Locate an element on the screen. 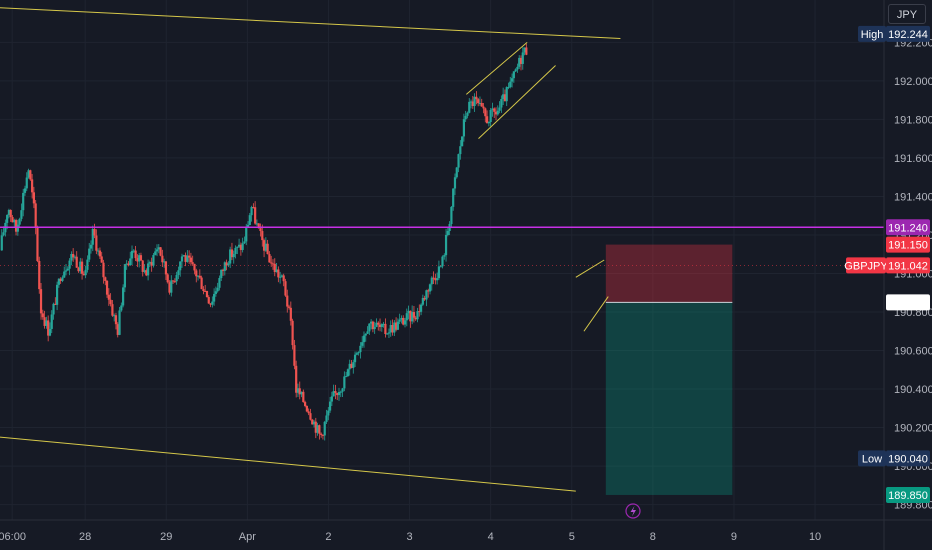 The width and height of the screenshot is (932, 550). short-position-tool is located at coordinates (669, 369).